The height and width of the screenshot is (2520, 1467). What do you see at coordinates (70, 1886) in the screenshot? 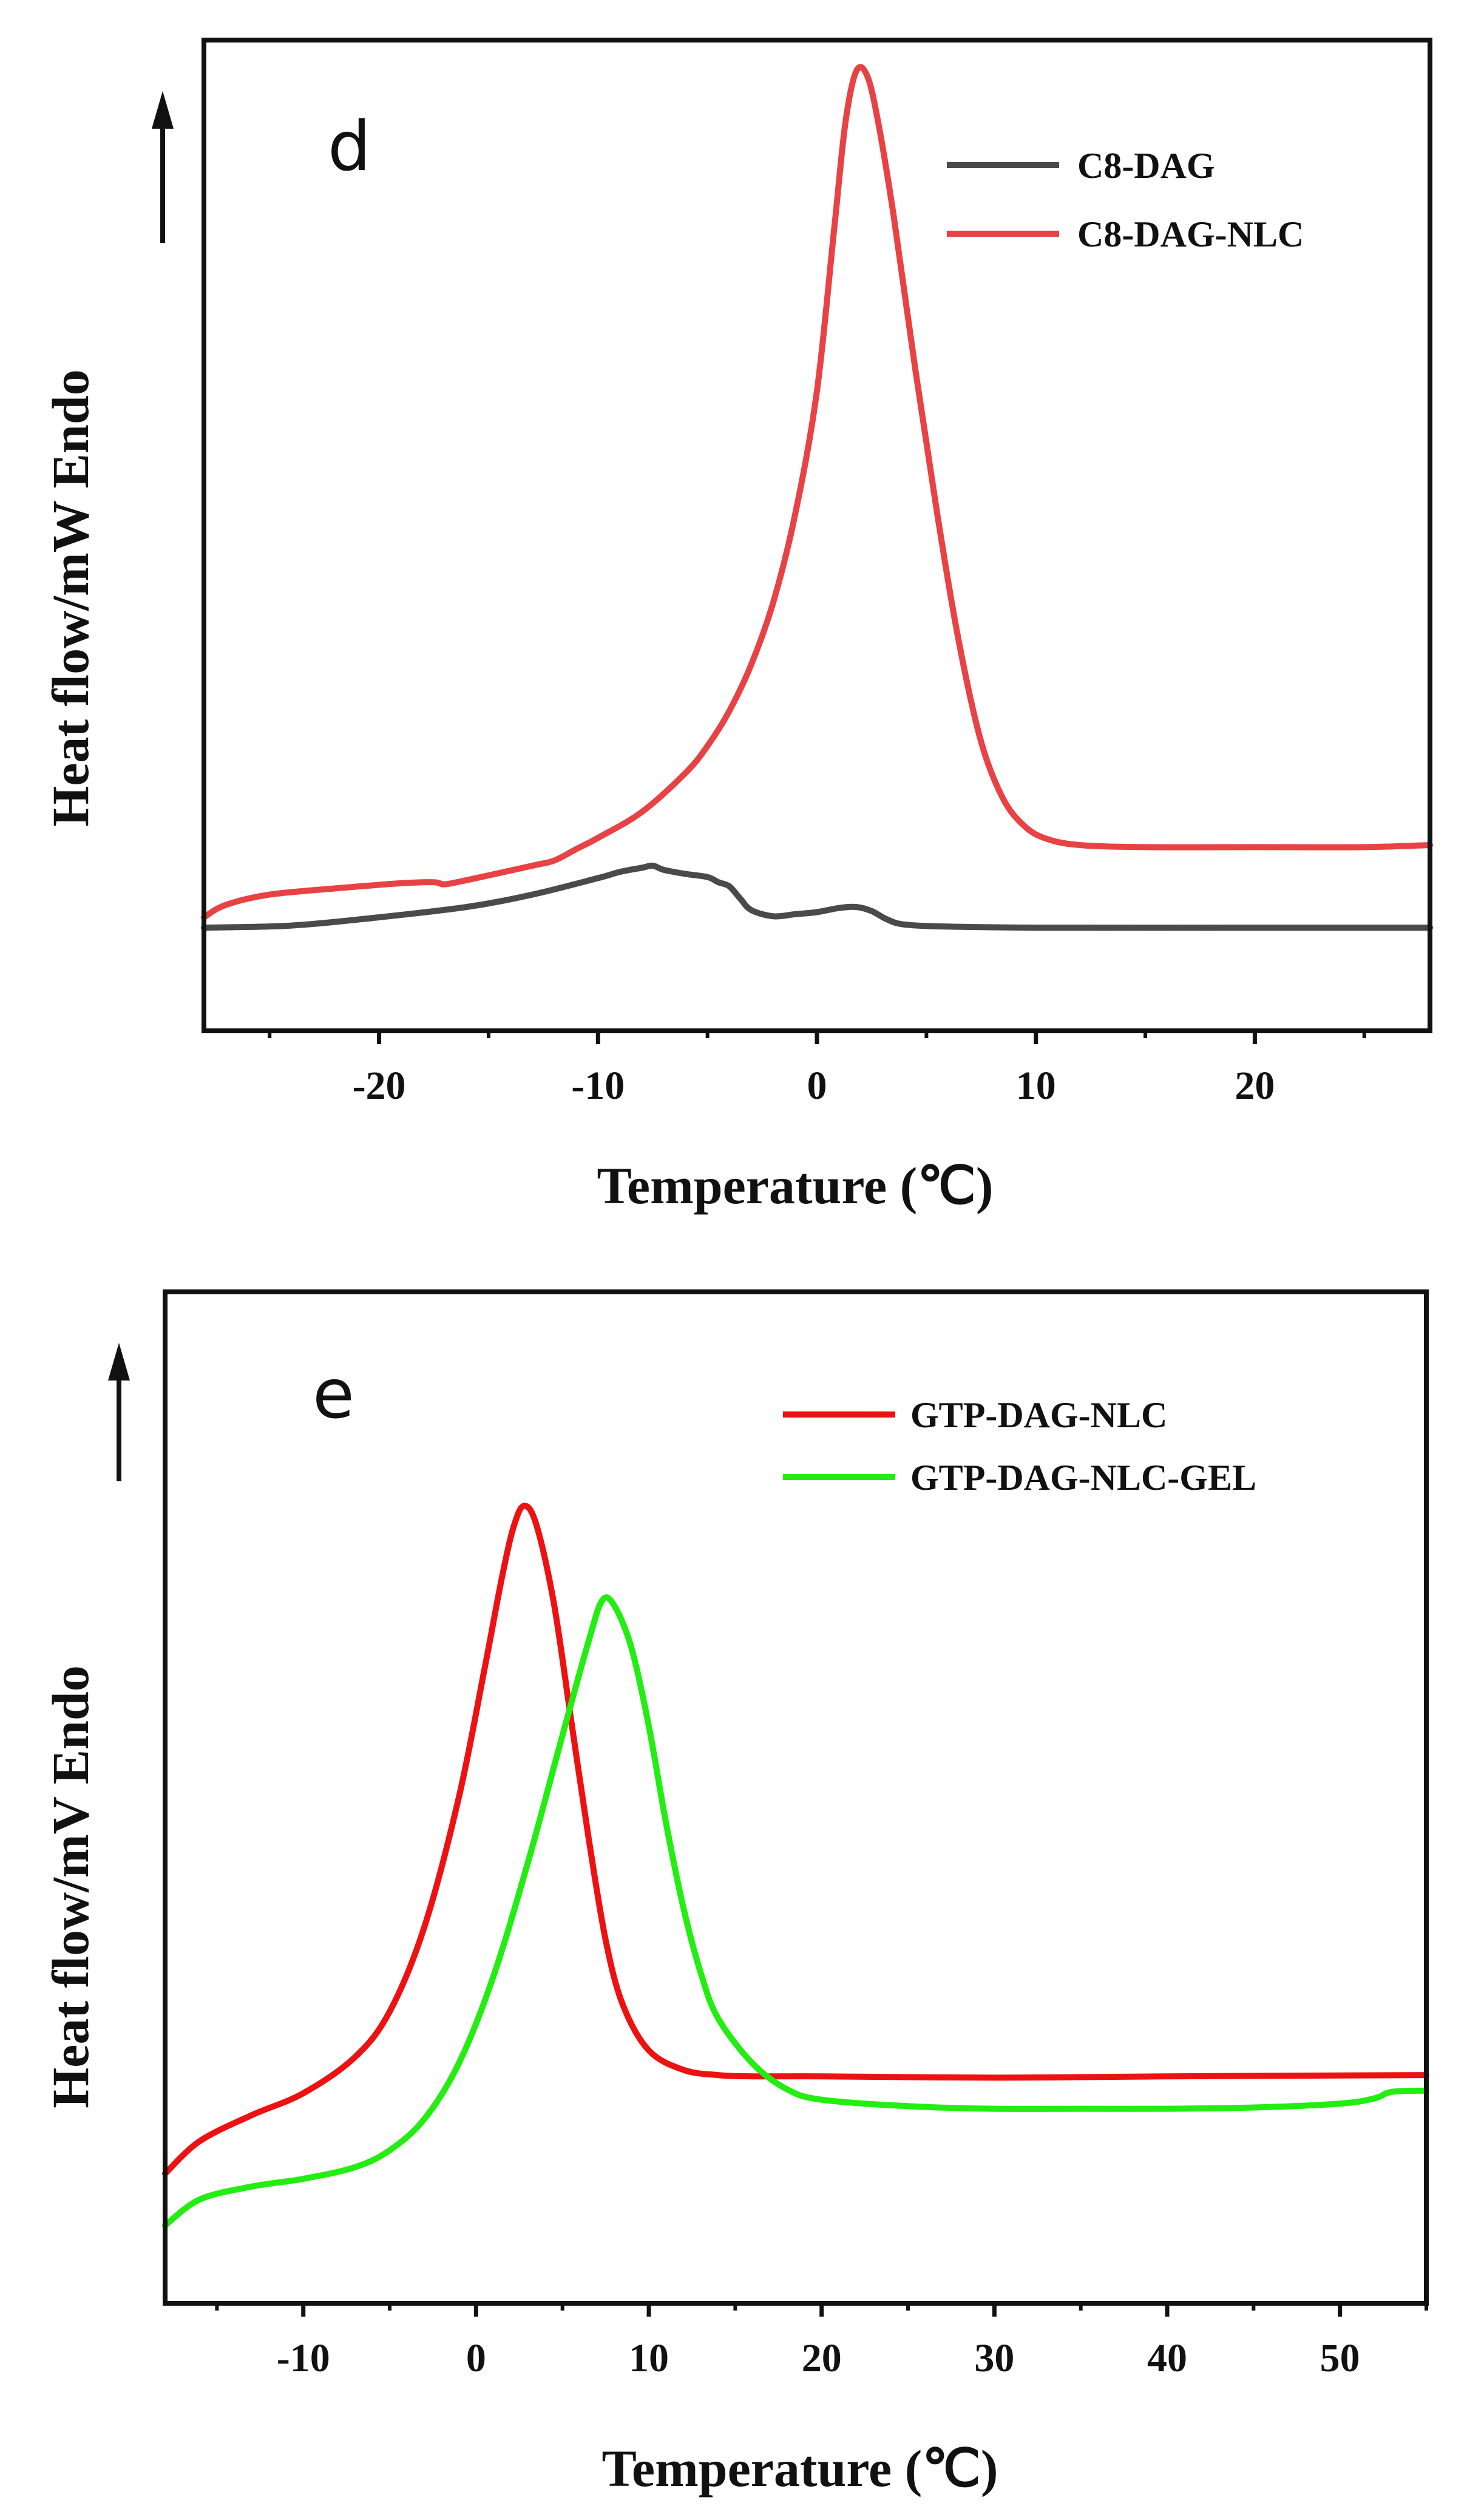
I see `y-axis-title: Heat flow/mV Endo` at bounding box center [70, 1886].